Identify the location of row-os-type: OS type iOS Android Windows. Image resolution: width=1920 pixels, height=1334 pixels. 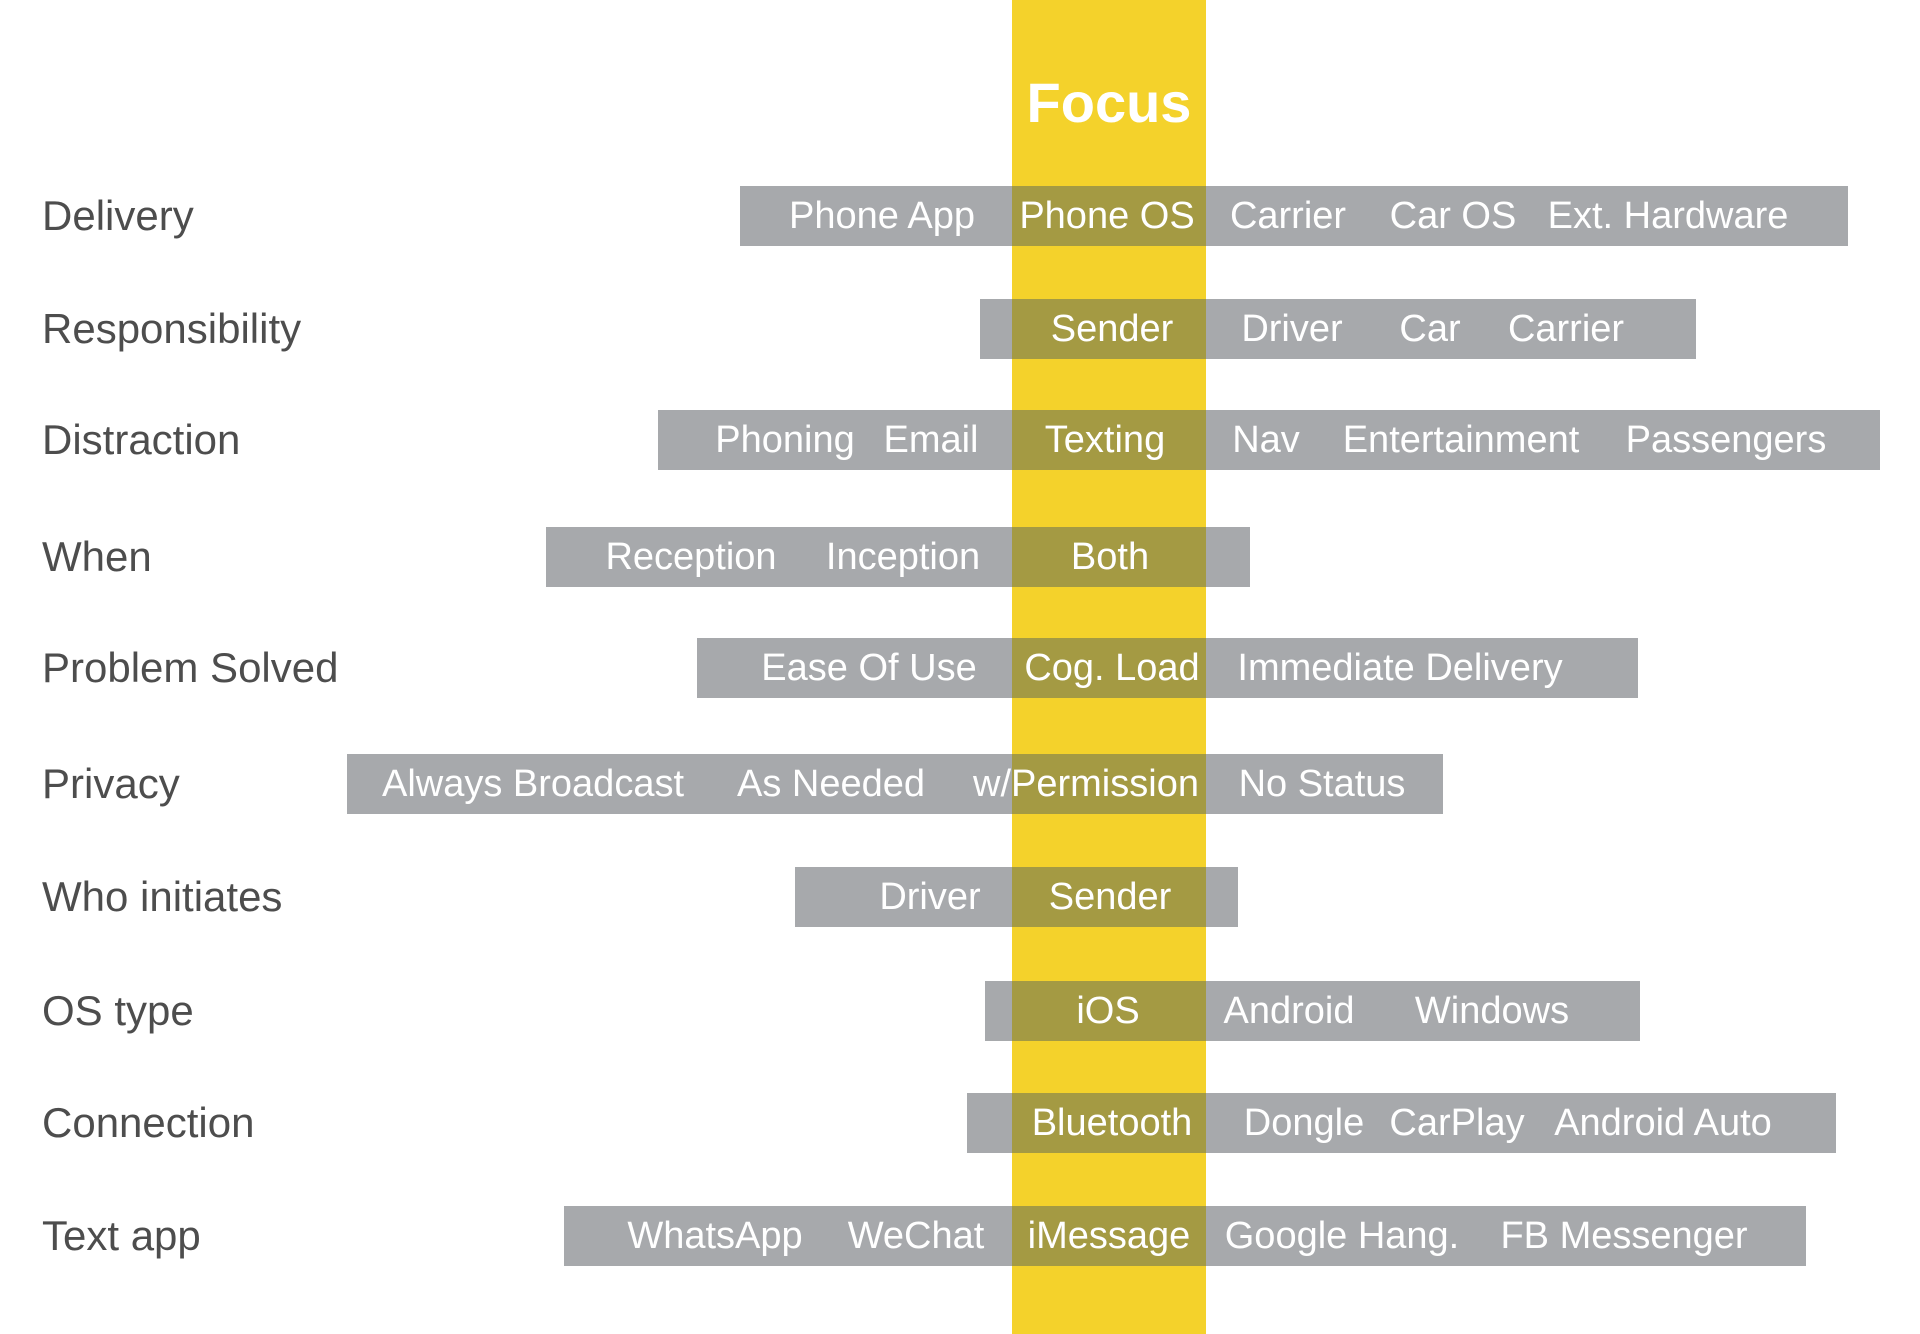
(960, 1011).